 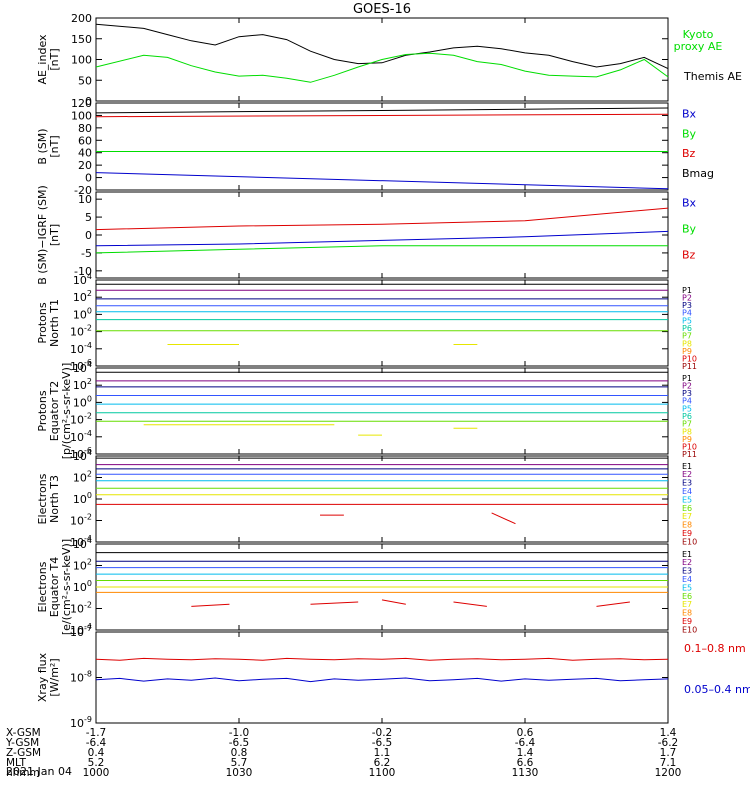 What do you see at coordinates (66, 587) in the screenshot?
I see `y-axis-label: [e/(cm²-s-sr-keV)]` at bounding box center [66, 587].